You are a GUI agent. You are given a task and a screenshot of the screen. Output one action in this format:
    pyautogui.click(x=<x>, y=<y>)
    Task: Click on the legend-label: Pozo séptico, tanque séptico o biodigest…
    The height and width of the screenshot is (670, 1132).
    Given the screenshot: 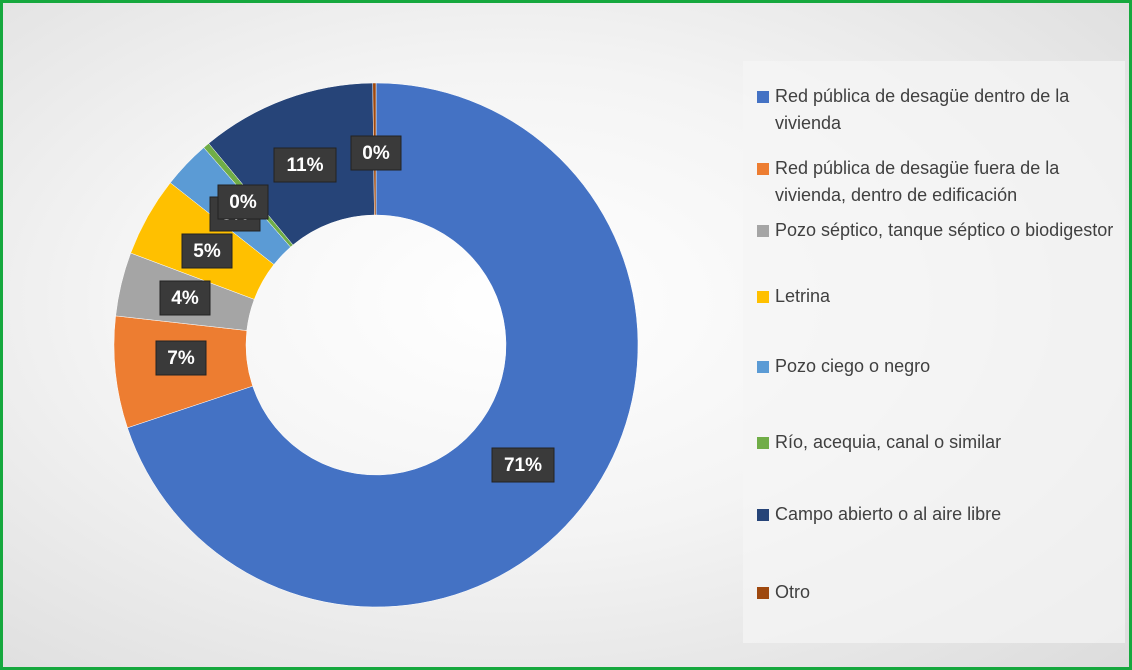 What is the action you would take?
    pyautogui.click(x=944, y=230)
    